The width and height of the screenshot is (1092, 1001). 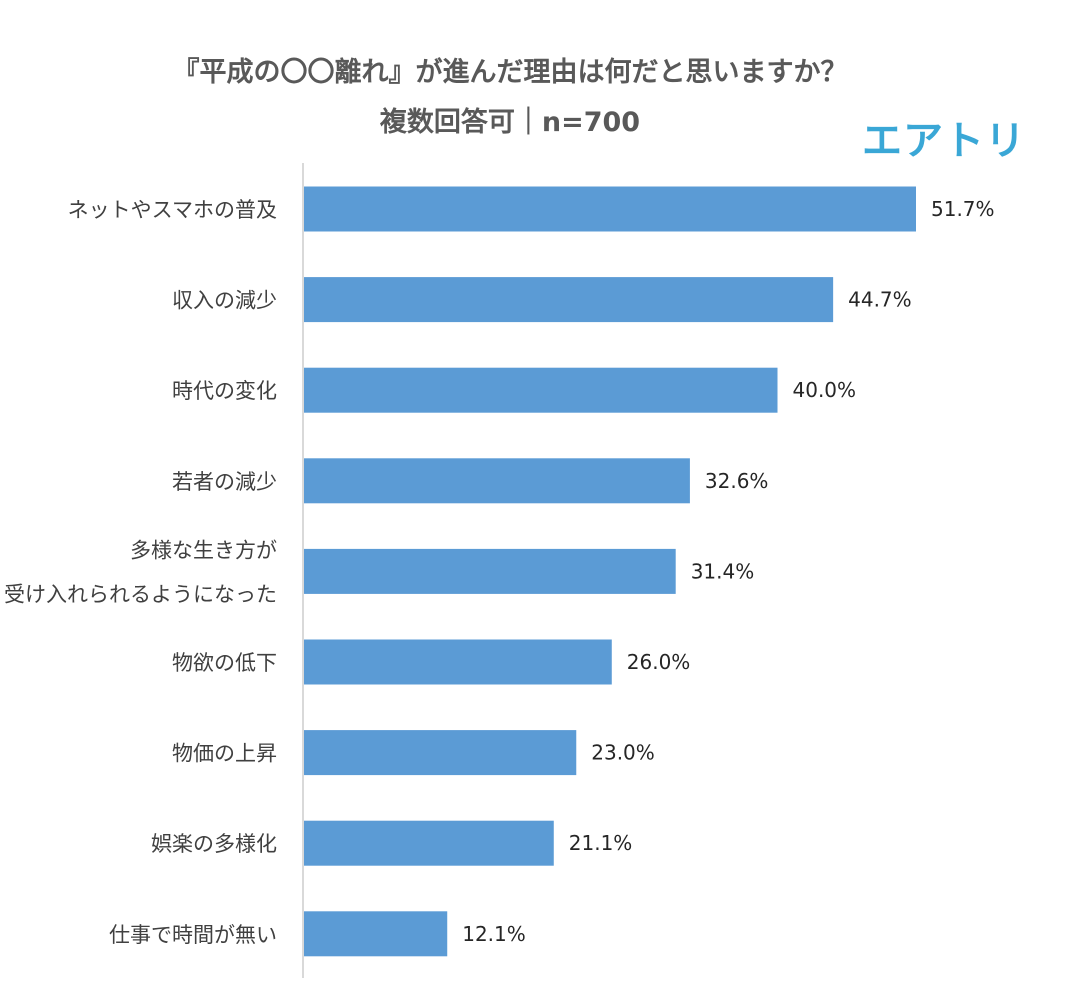 What do you see at coordinates (224, 301) in the screenshot?
I see `category-label: 収入の減少` at bounding box center [224, 301].